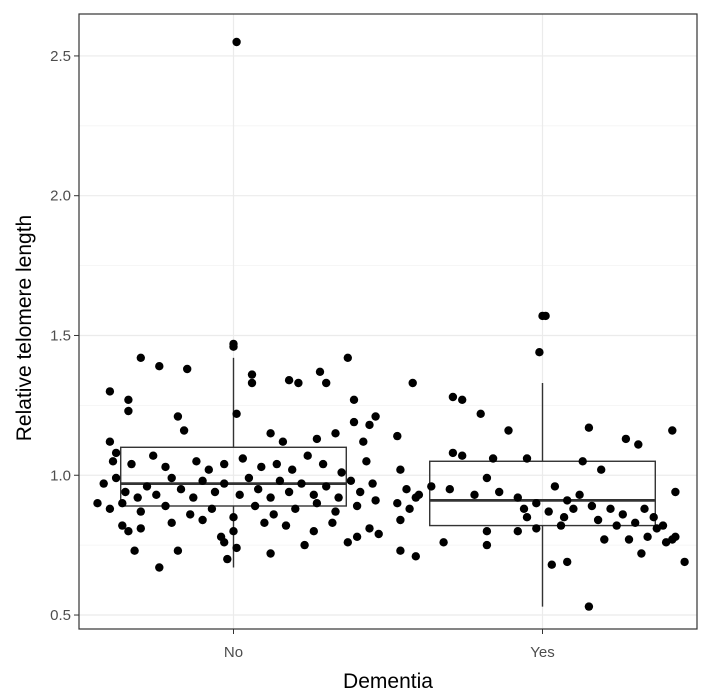 Image resolution: width=712 pixels, height=696 pixels. What do you see at coordinates (233, 476) in the screenshot?
I see `box-rect` at bounding box center [233, 476].